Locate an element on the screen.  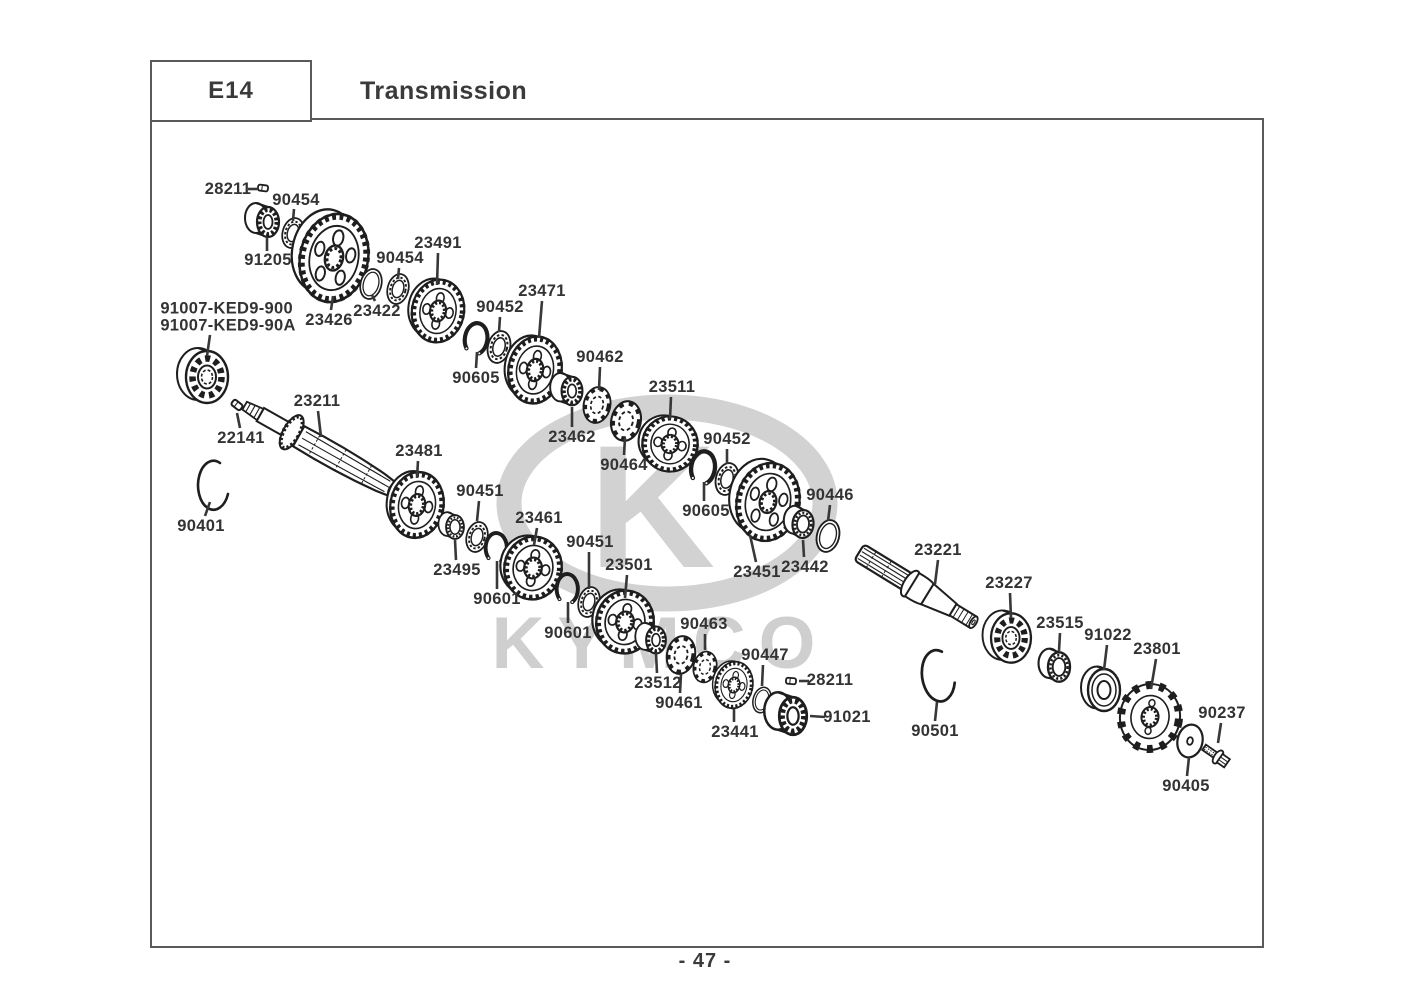
section-code: E14 is located at coordinates (231, 90).